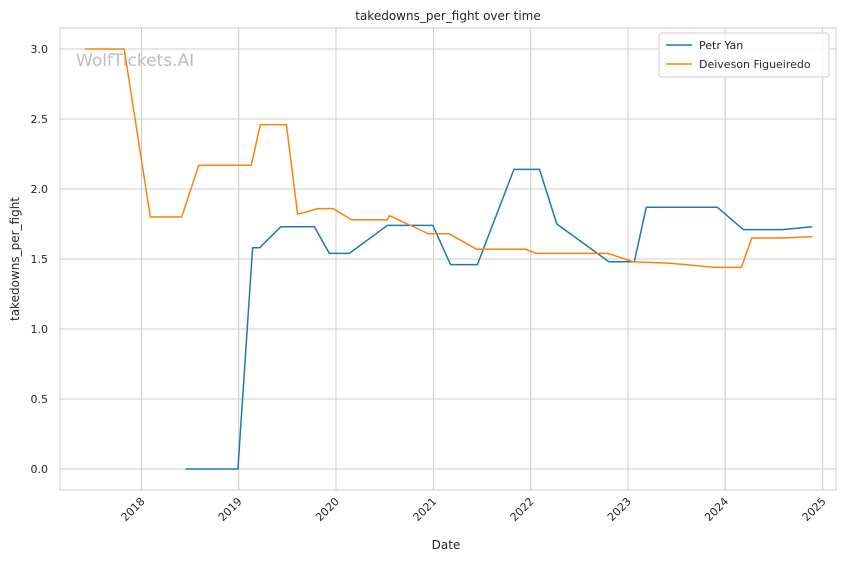 This screenshot has height=561, width=844. I want to click on x-tick-label: 2024, so click(716, 509).